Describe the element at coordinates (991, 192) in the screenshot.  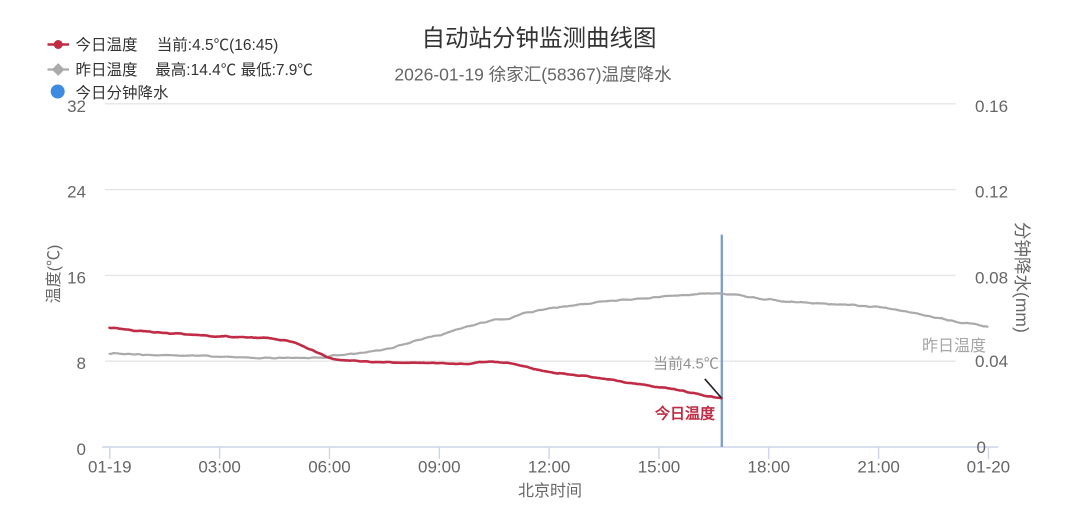
I see `svg-text: 0.12` at that location.